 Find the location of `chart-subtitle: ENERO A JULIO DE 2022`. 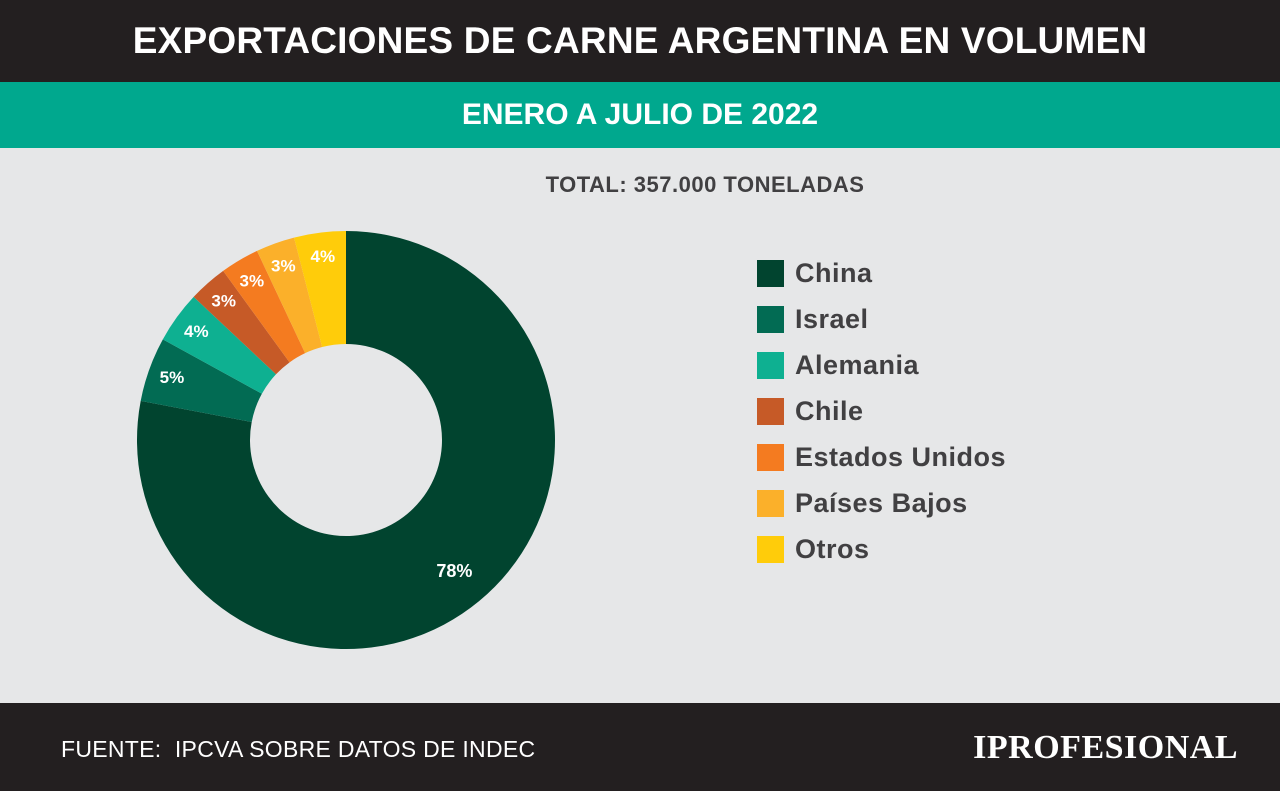

chart-subtitle: ENERO A JULIO DE 2022 is located at coordinates (640, 115).